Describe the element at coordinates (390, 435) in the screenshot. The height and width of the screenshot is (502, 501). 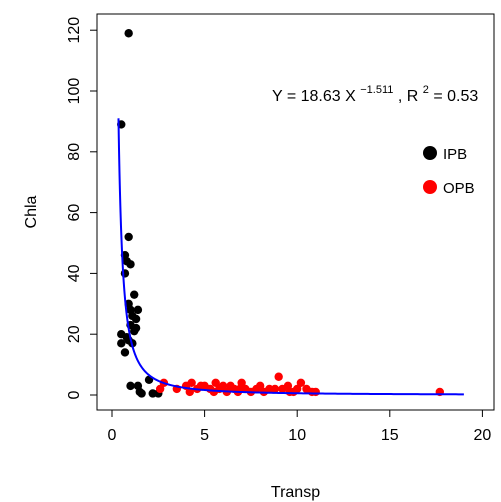
I see `x-tick-label: 15` at that location.